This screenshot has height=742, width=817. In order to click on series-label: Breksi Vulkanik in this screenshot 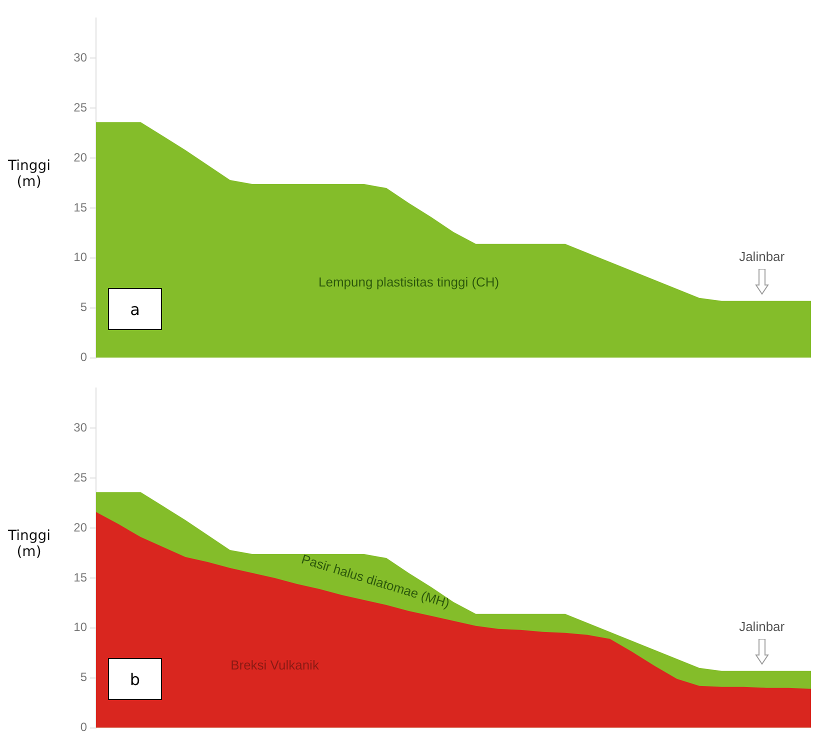, I will do `click(275, 664)`.